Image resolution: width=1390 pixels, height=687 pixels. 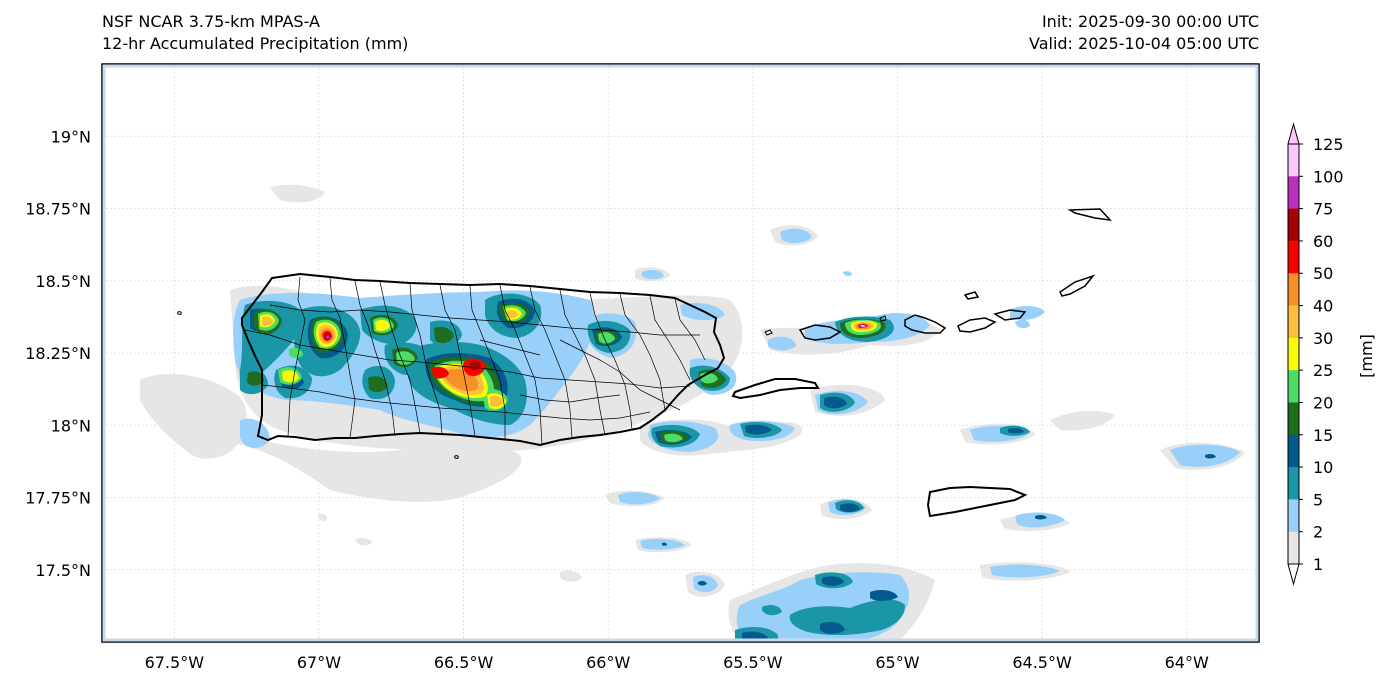 What do you see at coordinates (71, 425) in the screenshot?
I see `latitude-label: 18°N` at bounding box center [71, 425].